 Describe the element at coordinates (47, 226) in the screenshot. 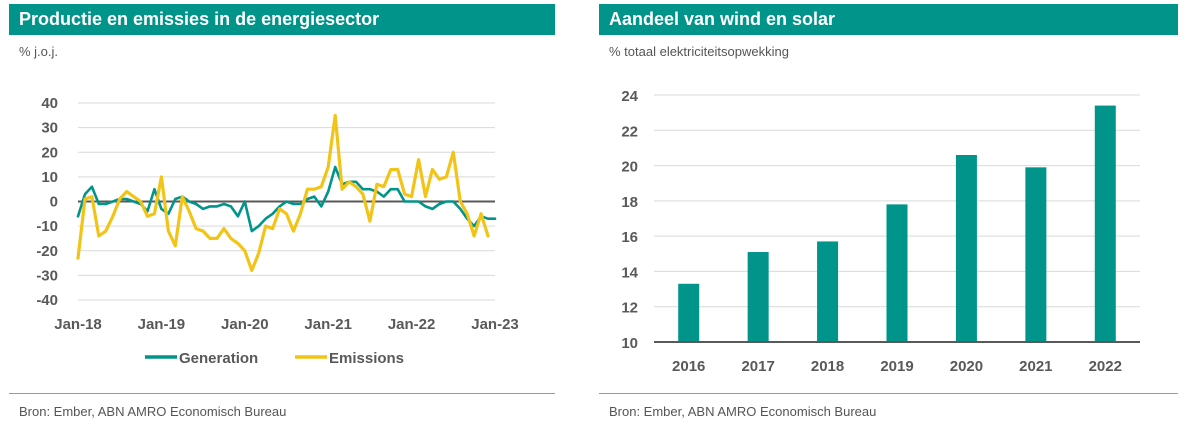

I see `y-tick-label: -10` at that location.